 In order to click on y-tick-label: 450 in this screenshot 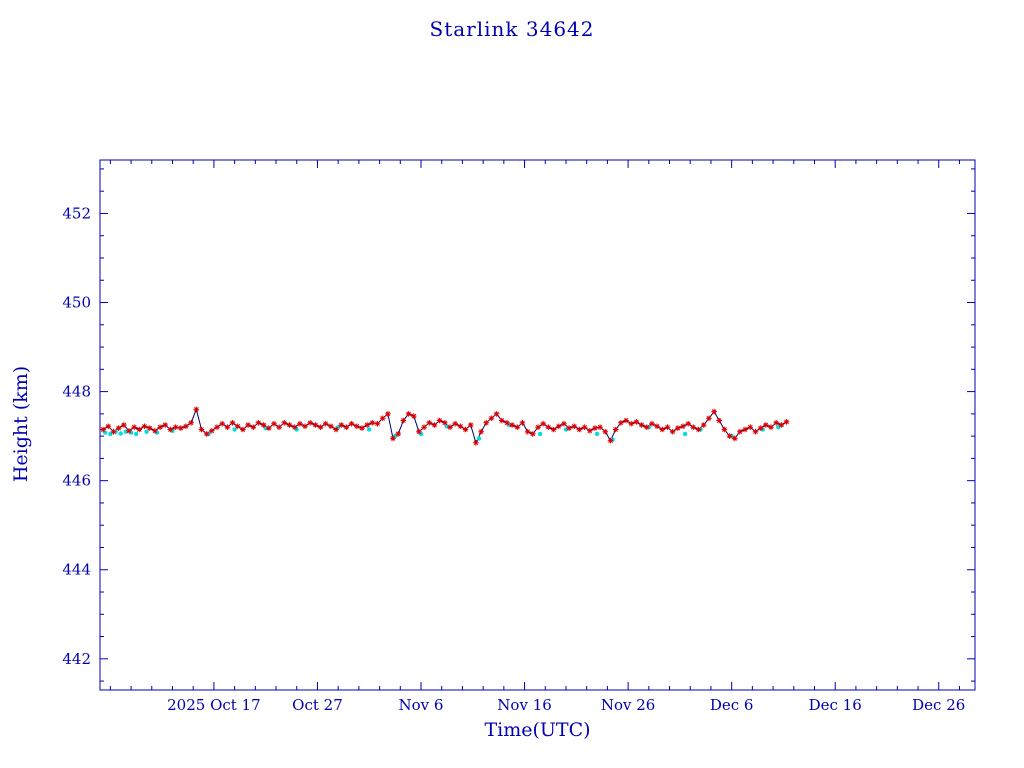, I will do `click(76, 303)`.